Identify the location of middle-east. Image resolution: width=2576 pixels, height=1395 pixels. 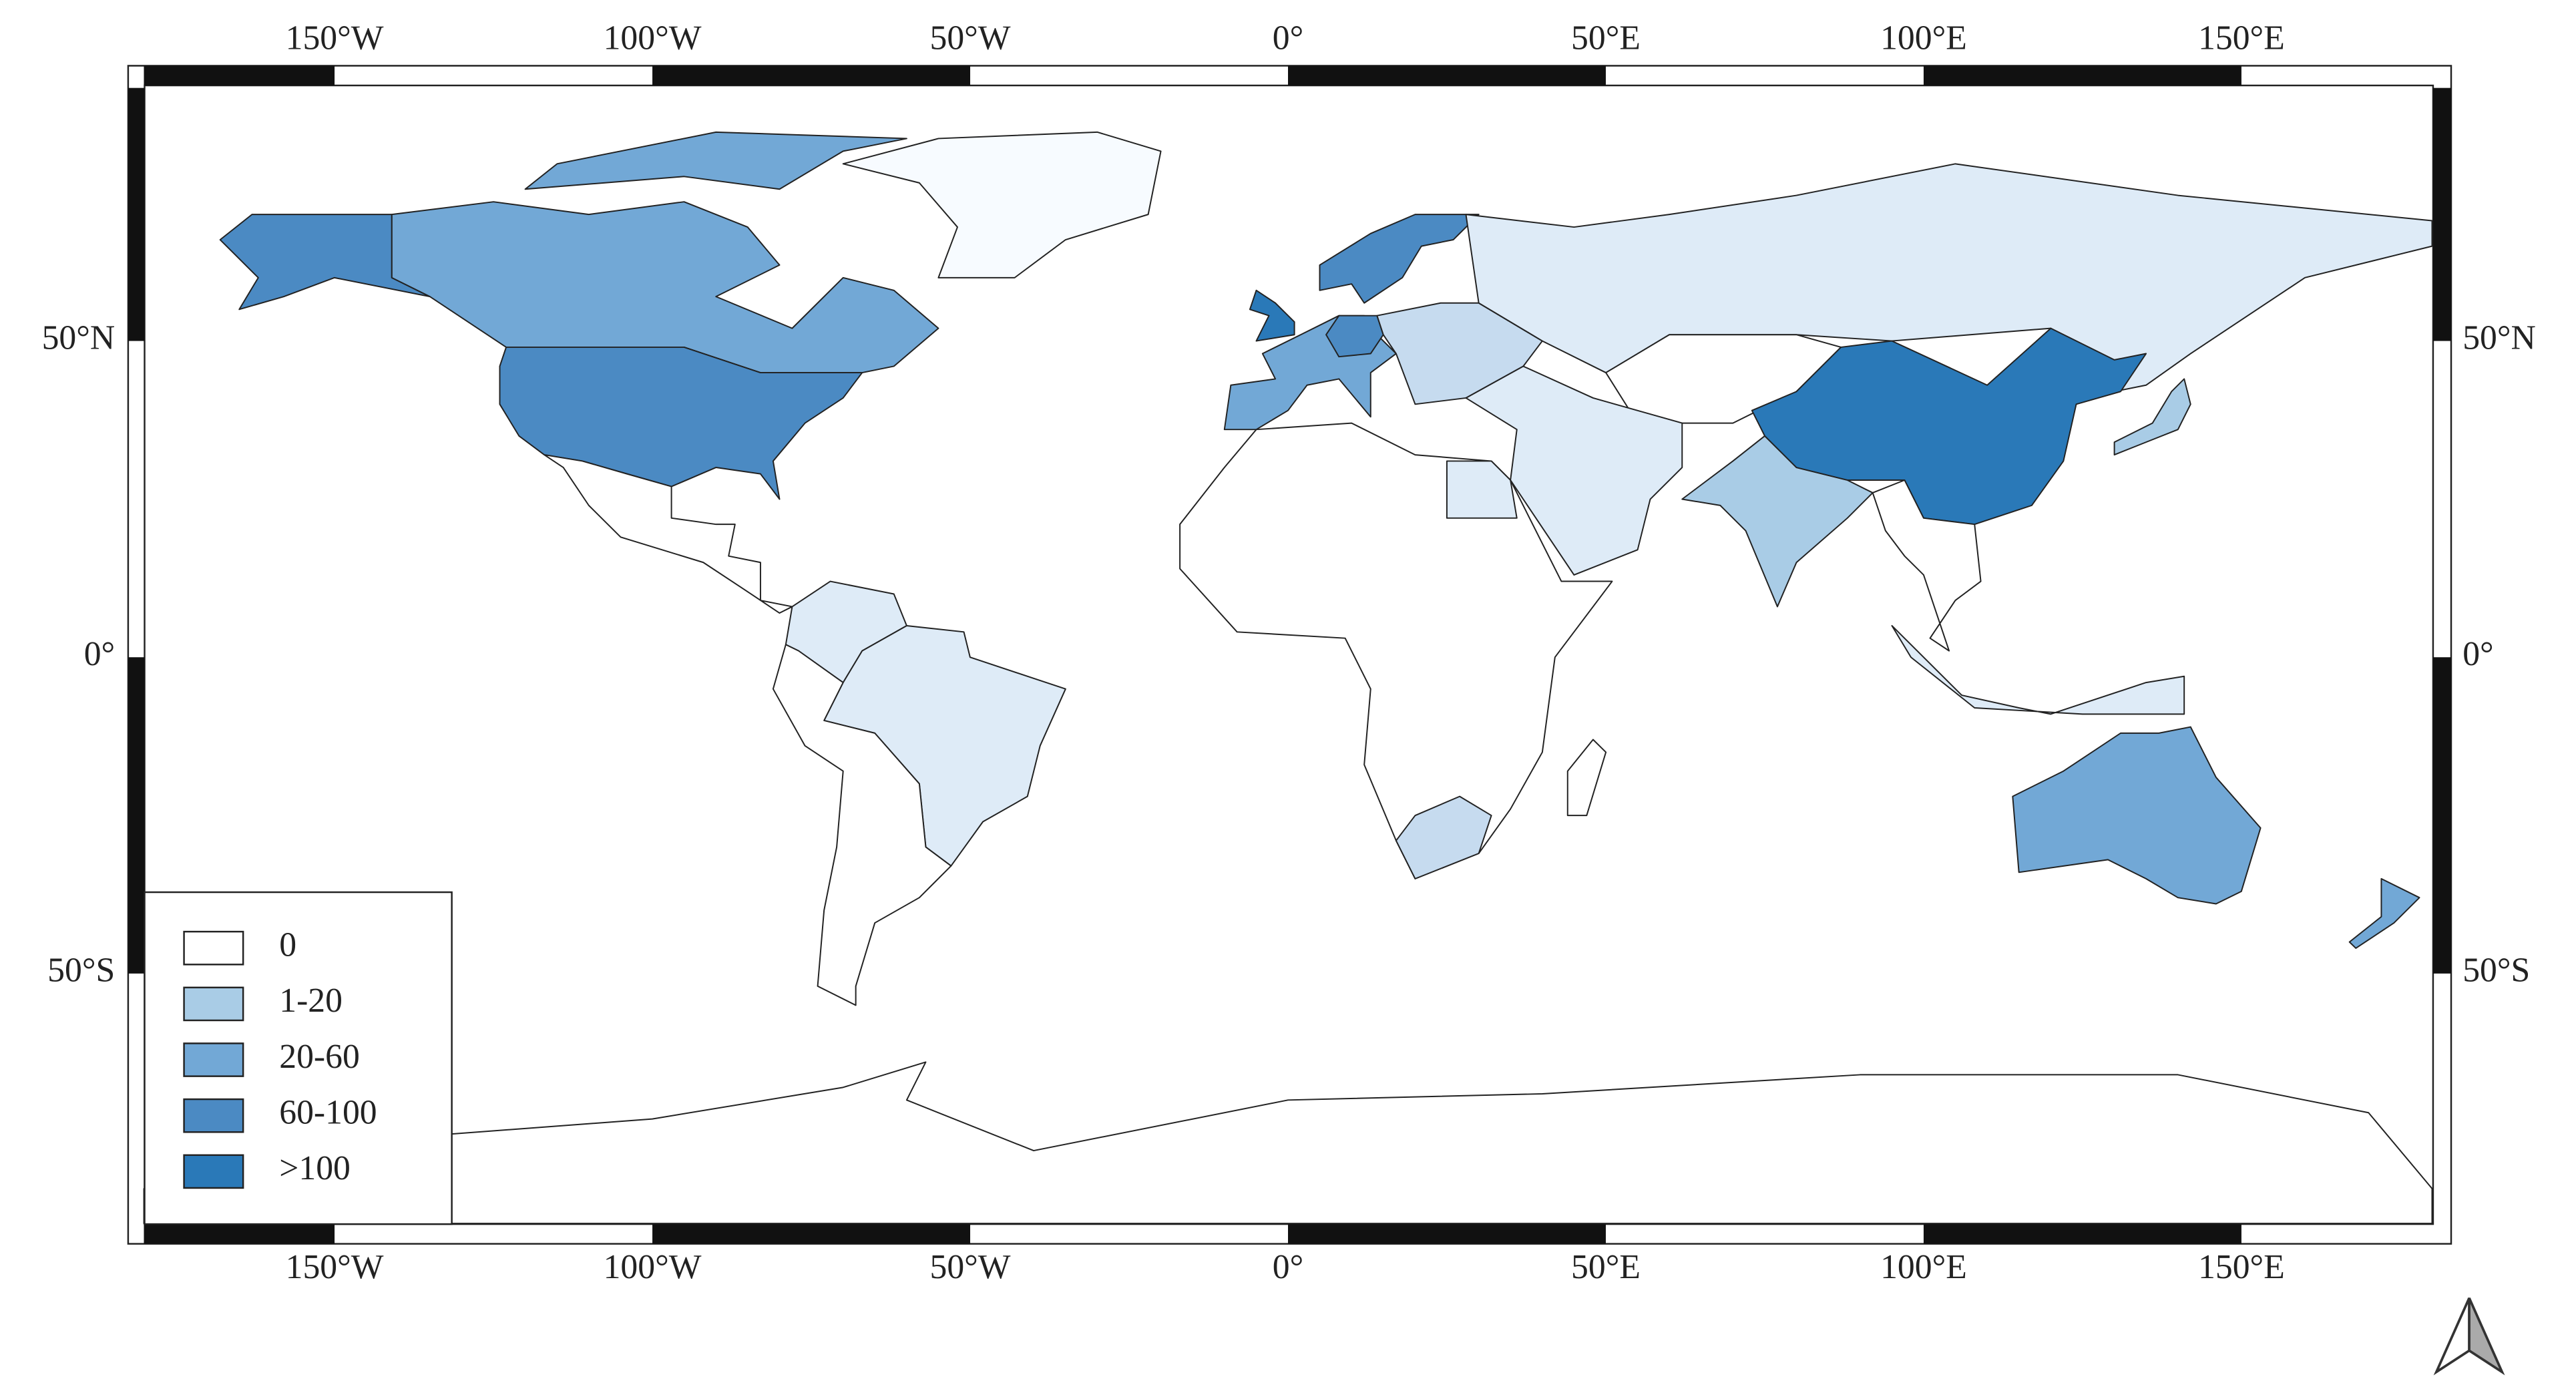
(1574, 470).